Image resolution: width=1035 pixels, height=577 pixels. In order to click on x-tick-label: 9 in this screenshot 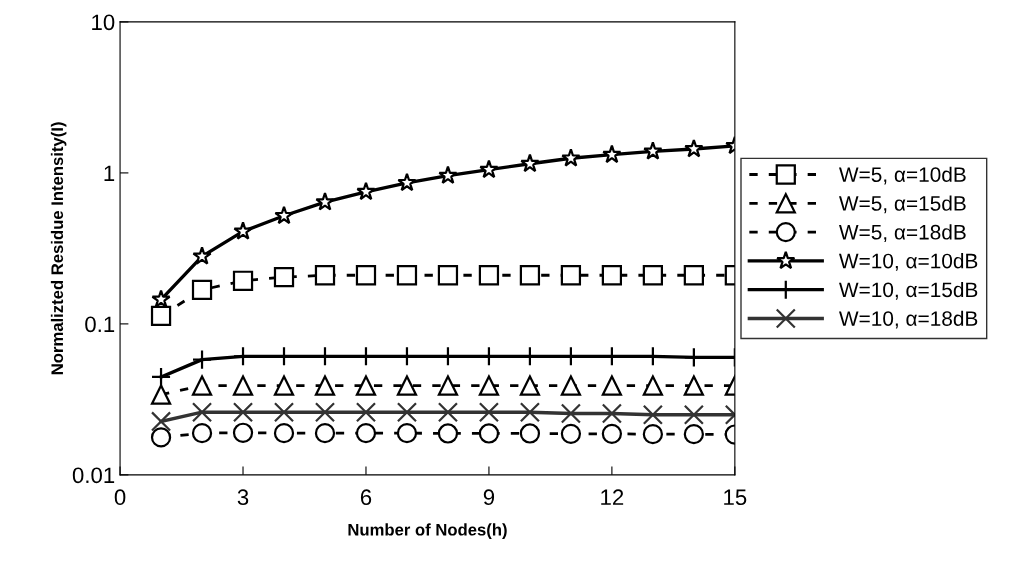, I will do `click(489, 497)`.